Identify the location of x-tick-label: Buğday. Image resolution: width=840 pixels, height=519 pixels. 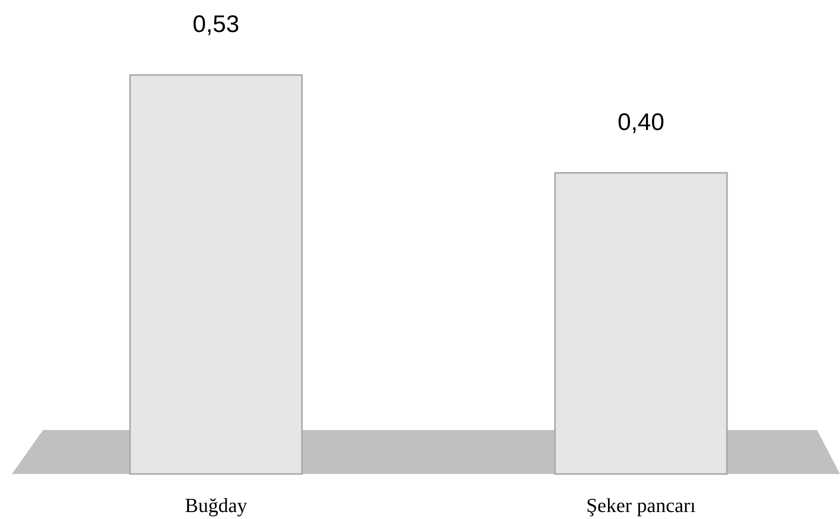
(216, 506).